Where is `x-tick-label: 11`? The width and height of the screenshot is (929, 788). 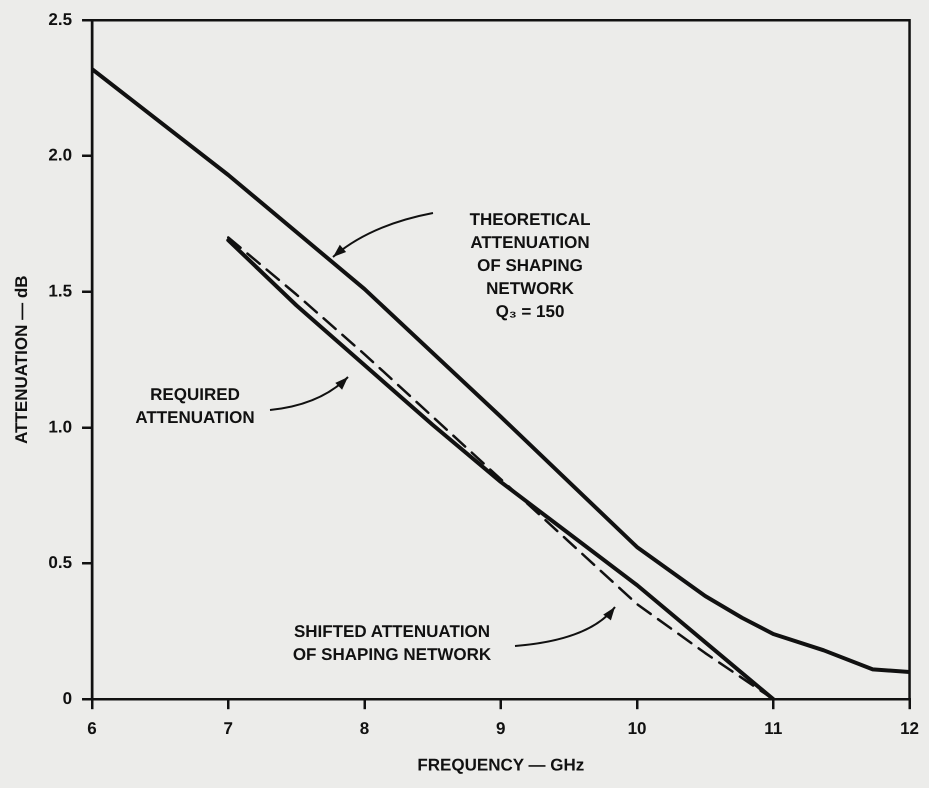 x-tick-label: 11 is located at coordinates (773, 728).